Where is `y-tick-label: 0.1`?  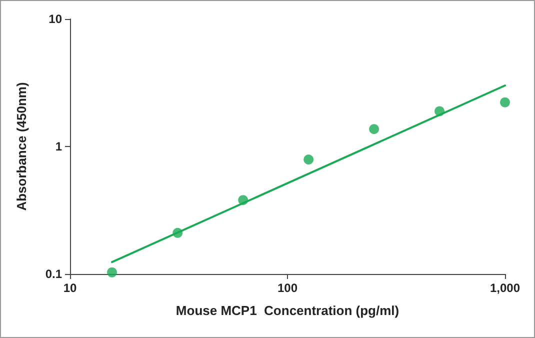 y-tick-label: 0.1 is located at coordinates (53, 274).